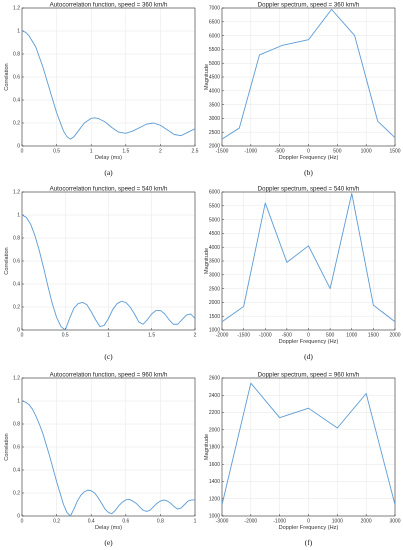 The image size is (403, 550). What do you see at coordinates (309, 189) in the screenshot?
I see `chart-title: Doppler spectrum, speed = 540 km/h` at bounding box center [309, 189].